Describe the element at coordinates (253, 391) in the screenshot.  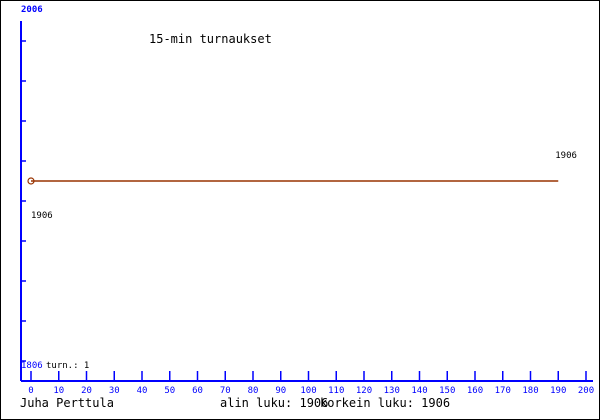
I see `x-tick-label: 80` at that location.